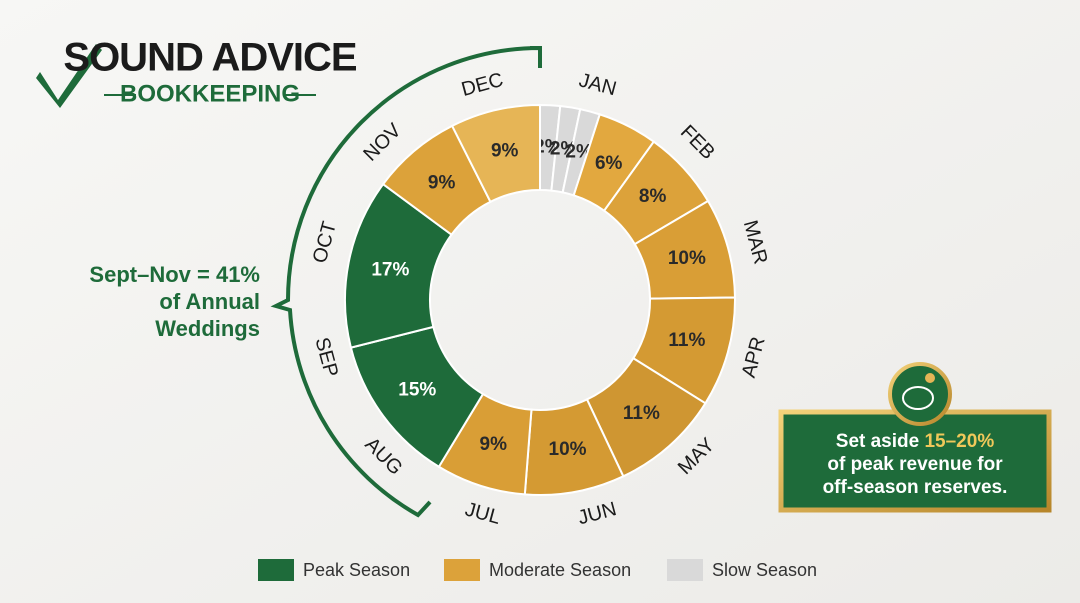 Image resolution: width=1080 pixels, height=603 pixels. Describe the element at coordinates (915, 441) in the screenshot. I see `callout-line1: Set aside 15–20%` at that location.